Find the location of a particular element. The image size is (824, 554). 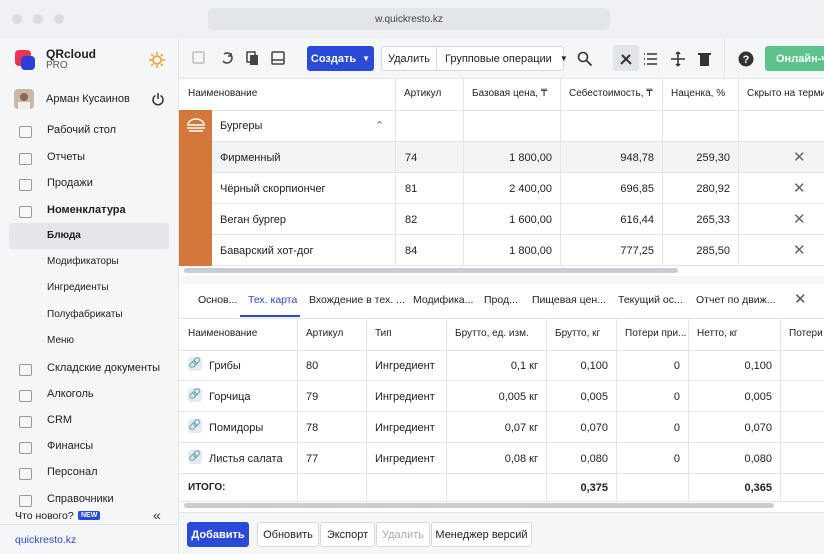

menu-item: Алкоголь is located at coordinates (70, 393).